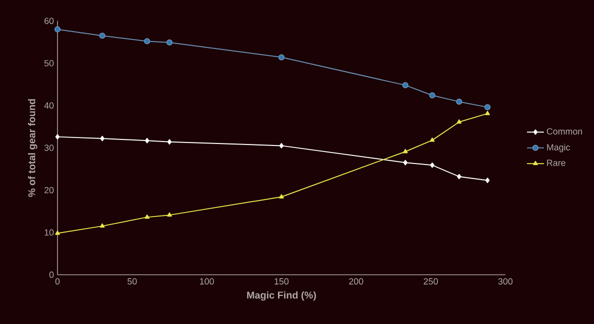 This screenshot has height=324, width=594. I want to click on y-tick-label: 0, so click(51, 274).